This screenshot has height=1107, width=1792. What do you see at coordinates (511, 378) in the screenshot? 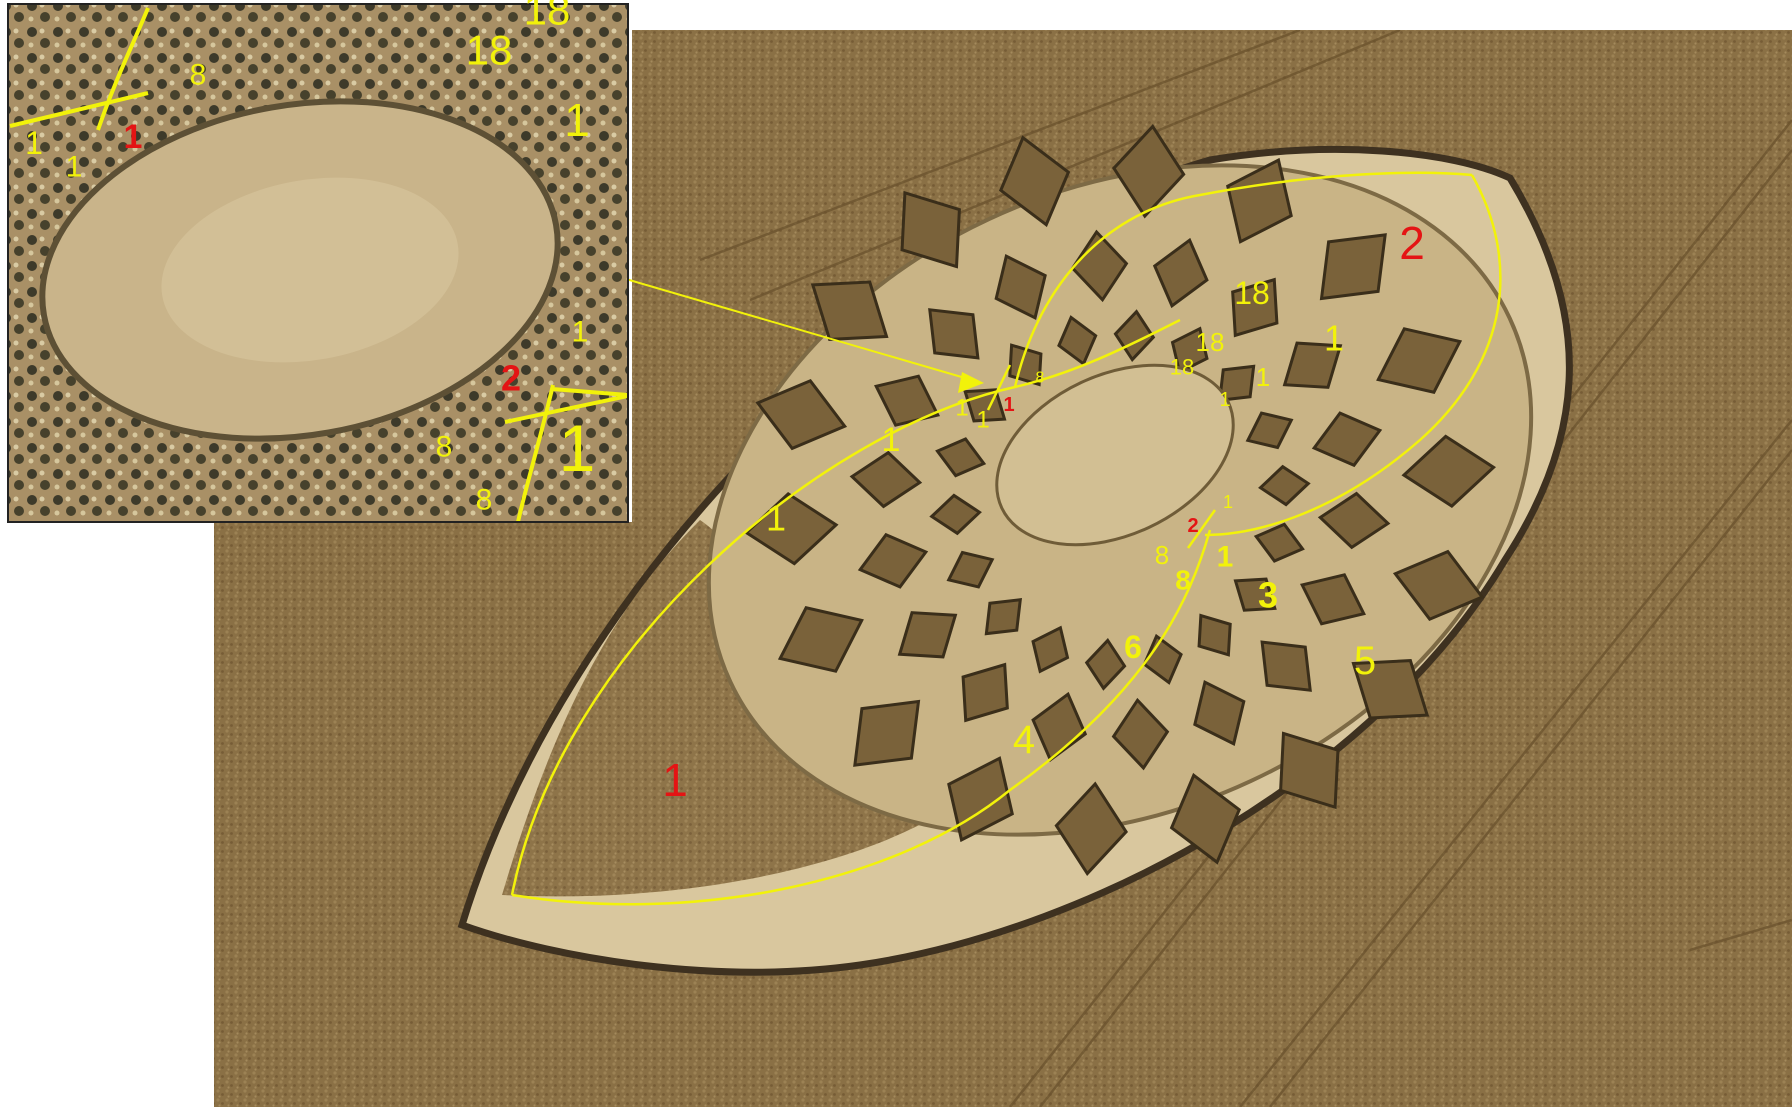
I see `inset-red-label-2: 2` at bounding box center [511, 378].